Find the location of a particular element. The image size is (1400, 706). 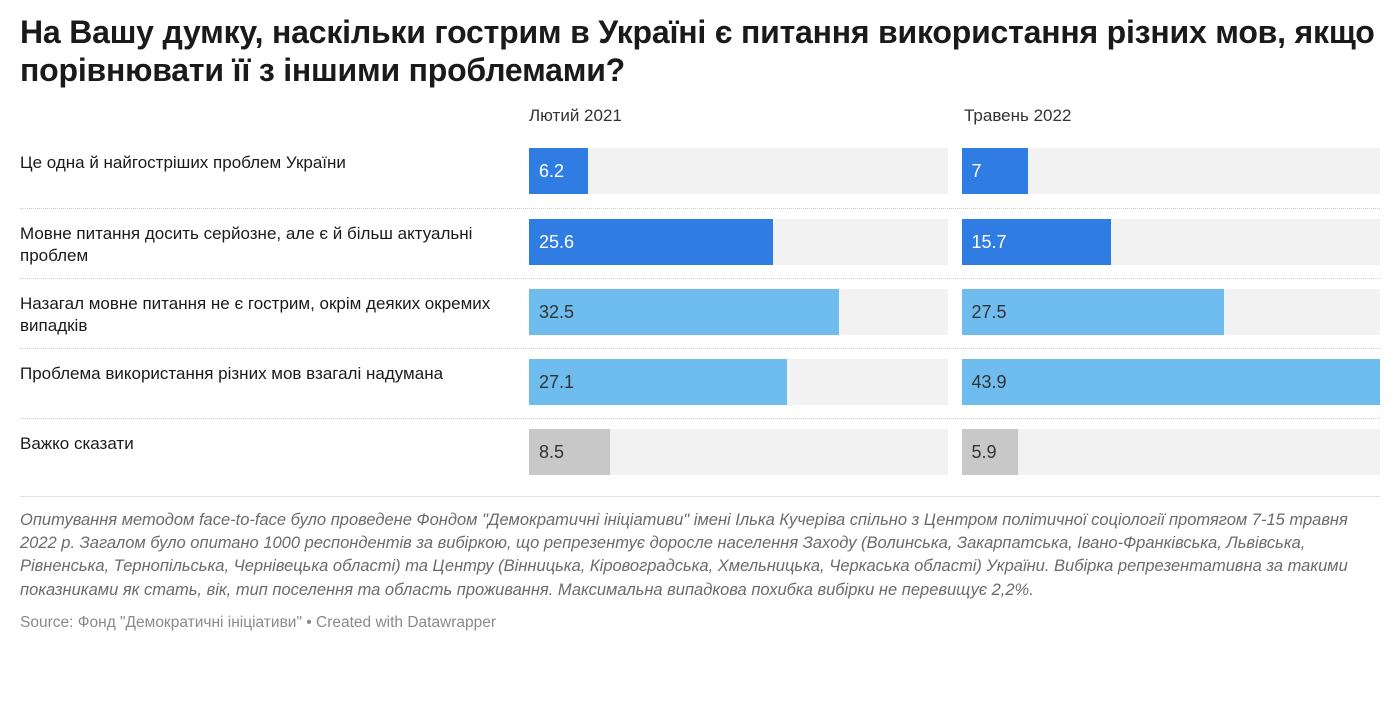

bar-value-label: 8.5 is located at coordinates (552, 451).